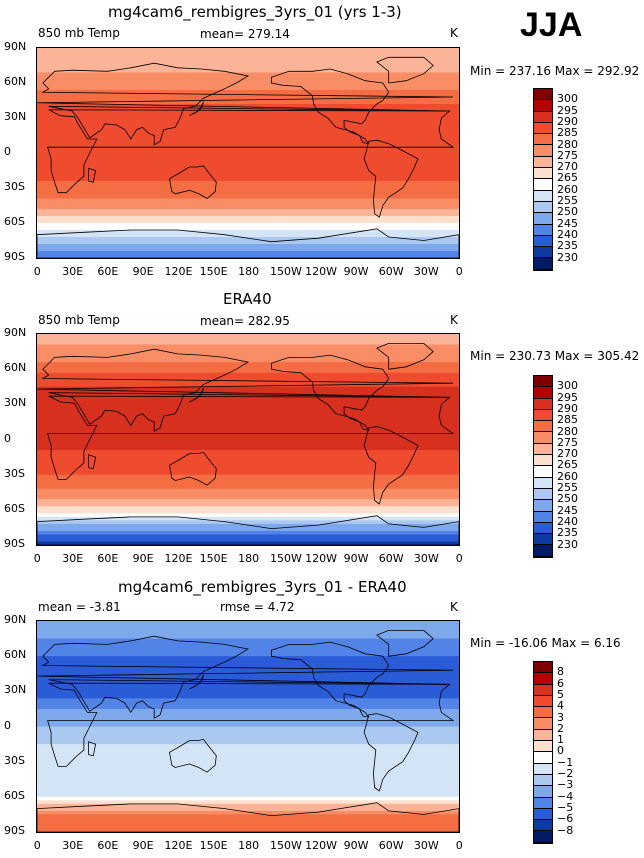 Image resolution: width=644 pixels, height=858 pixels. I want to click on lat-tick-label: 90N, so click(15, 332).